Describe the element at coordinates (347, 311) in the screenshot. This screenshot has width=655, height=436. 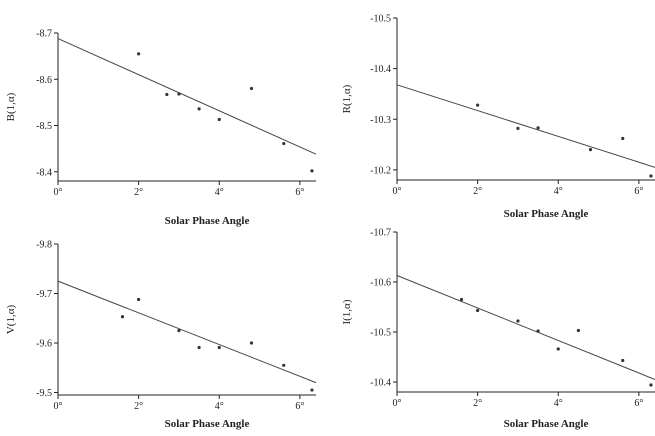
I see `y-axis-title: I(1,α)` at that location.